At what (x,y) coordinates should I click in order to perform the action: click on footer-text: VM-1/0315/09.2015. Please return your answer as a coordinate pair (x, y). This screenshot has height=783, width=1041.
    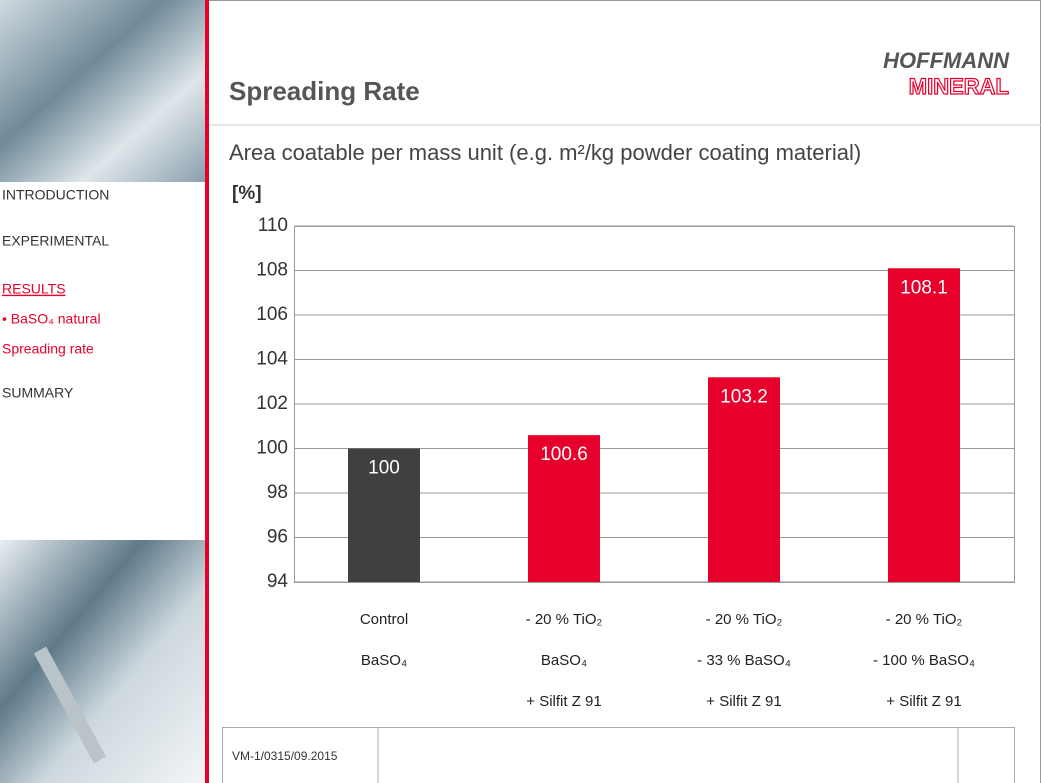
    Looking at the image, I should click on (285, 756).